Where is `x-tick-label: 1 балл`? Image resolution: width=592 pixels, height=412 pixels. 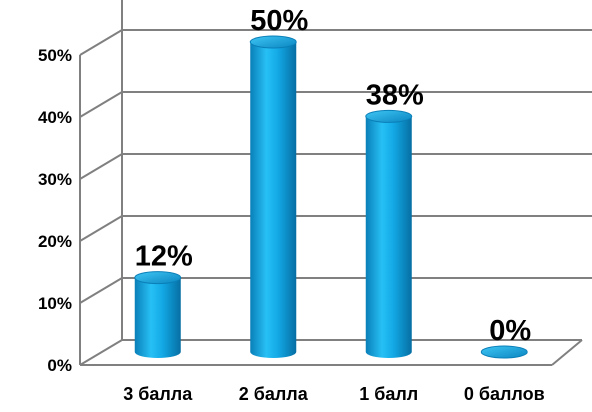
x-tick-label: 1 балл is located at coordinates (388, 394).